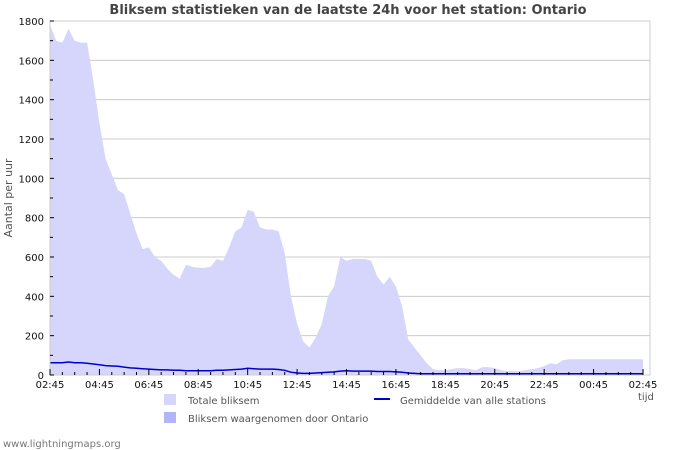  Describe the element at coordinates (223, 401) in the screenshot. I see `legend-label-total: Totale bliksem` at that location.